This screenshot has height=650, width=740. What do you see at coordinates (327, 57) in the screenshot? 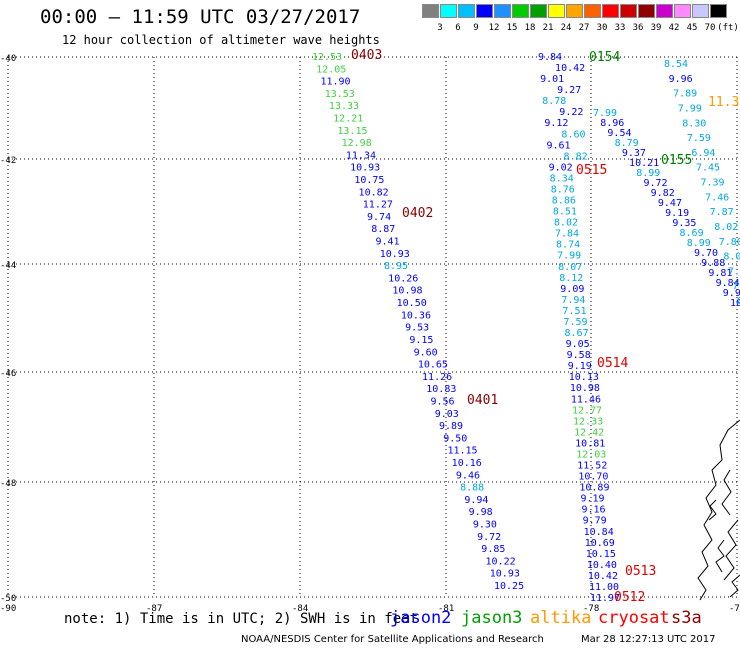
I see `wave-height-value: 12.53` at bounding box center [327, 57].